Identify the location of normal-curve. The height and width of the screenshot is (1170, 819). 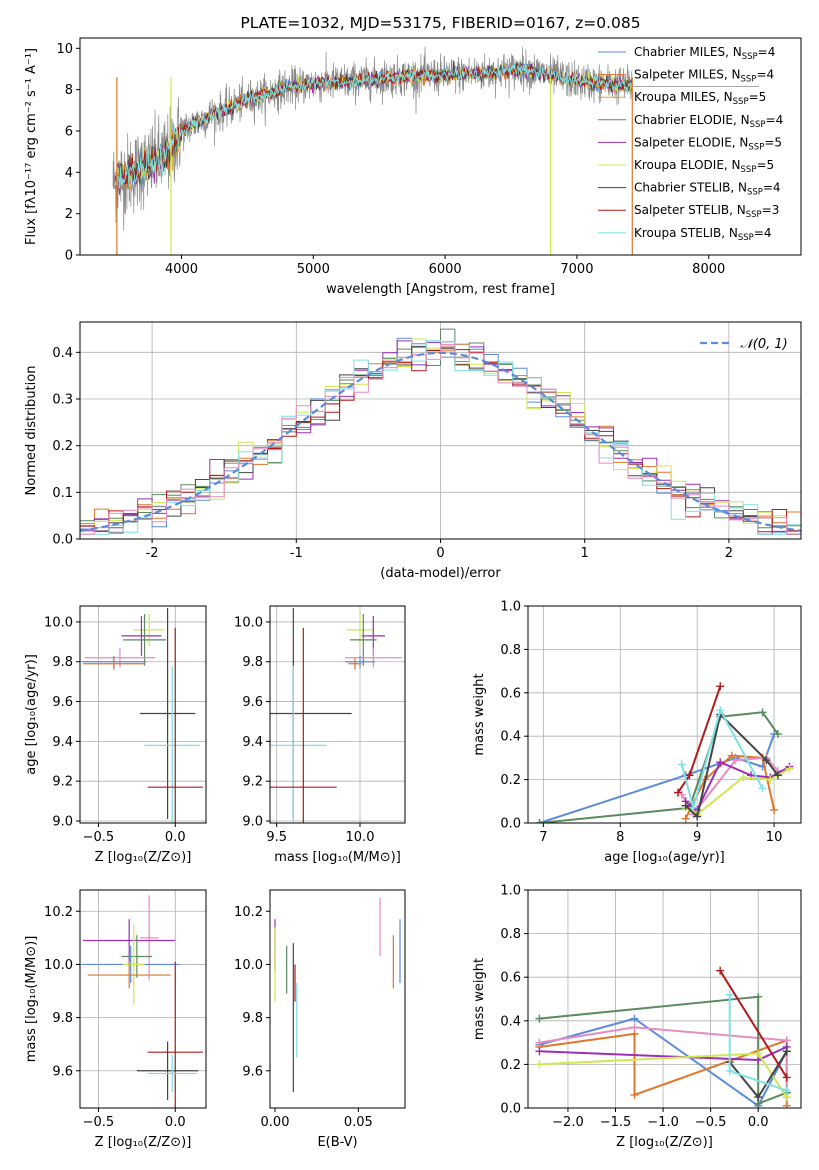
(440, 441).